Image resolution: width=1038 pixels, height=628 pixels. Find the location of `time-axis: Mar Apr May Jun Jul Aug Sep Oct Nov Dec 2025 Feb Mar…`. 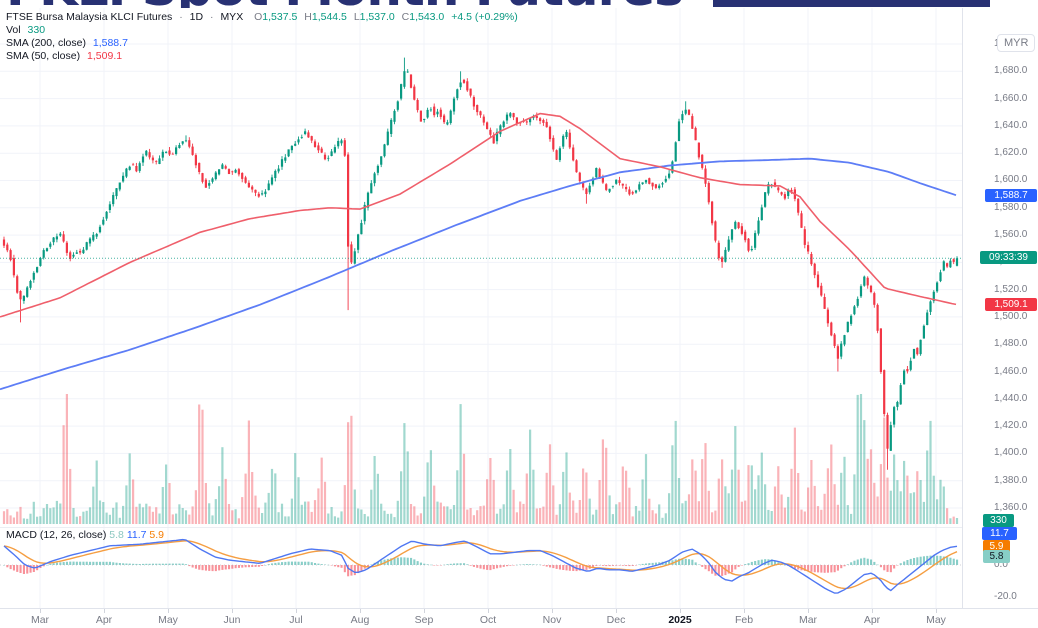

time-axis: Mar Apr May Jun Jul Aug Sep Oct Nov Dec 2025 Feb Mar… is located at coordinates (519, 618).